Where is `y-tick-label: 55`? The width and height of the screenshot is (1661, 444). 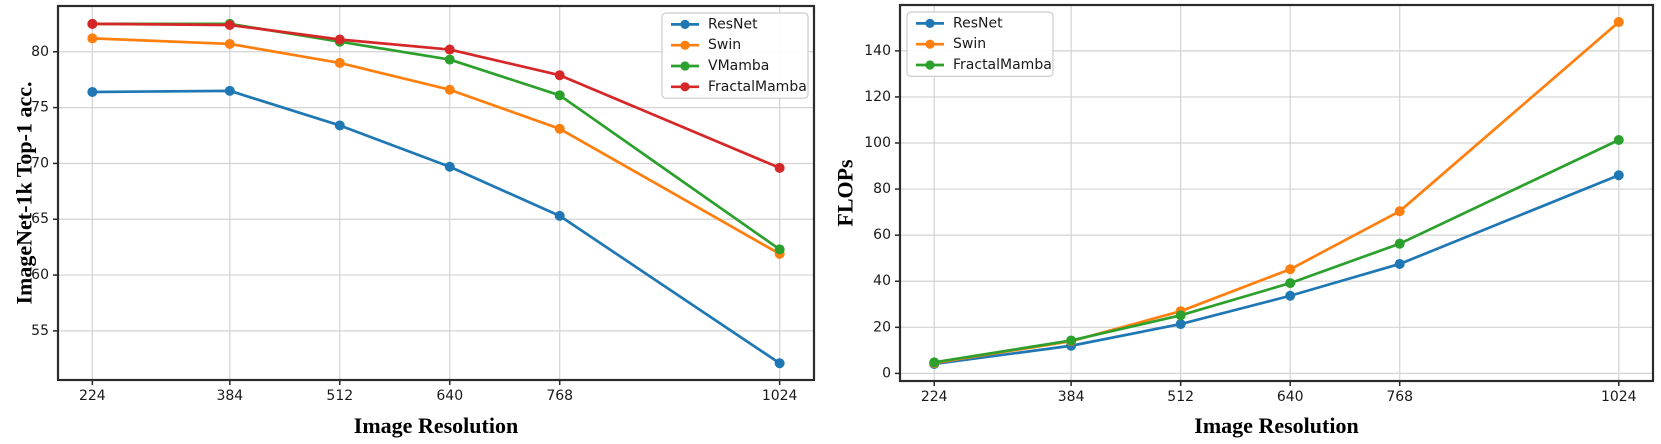
y-tick-label: 55 is located at coordinates (40, 331).